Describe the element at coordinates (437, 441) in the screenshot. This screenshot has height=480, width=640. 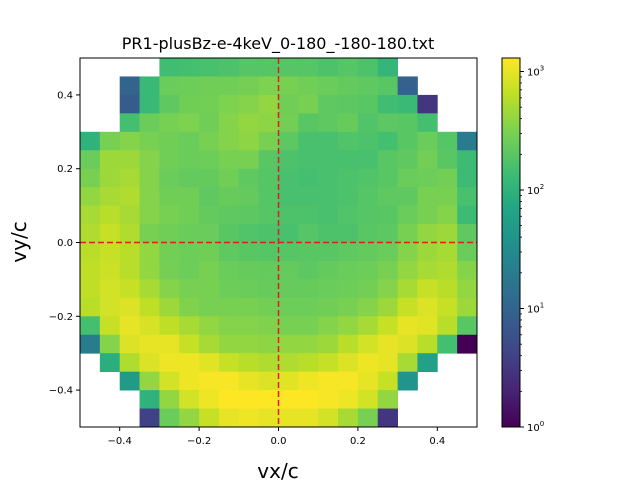
I see `x-tick-label: 0.4` at that location.